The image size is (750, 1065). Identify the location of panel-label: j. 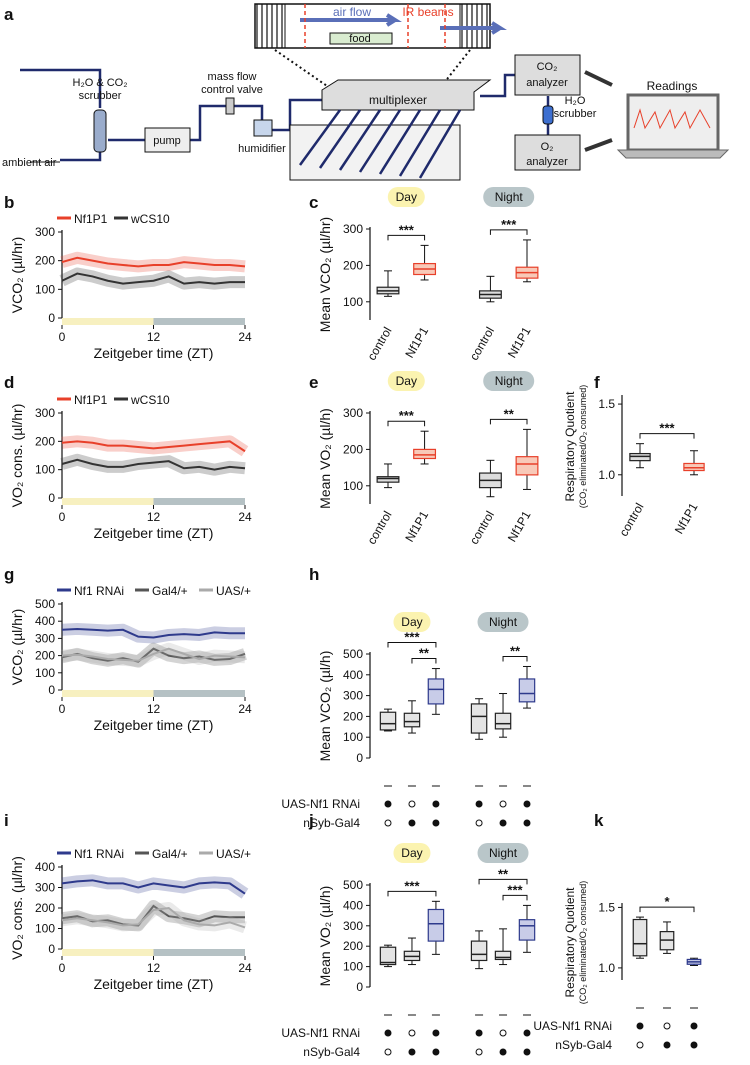
(311, 820).